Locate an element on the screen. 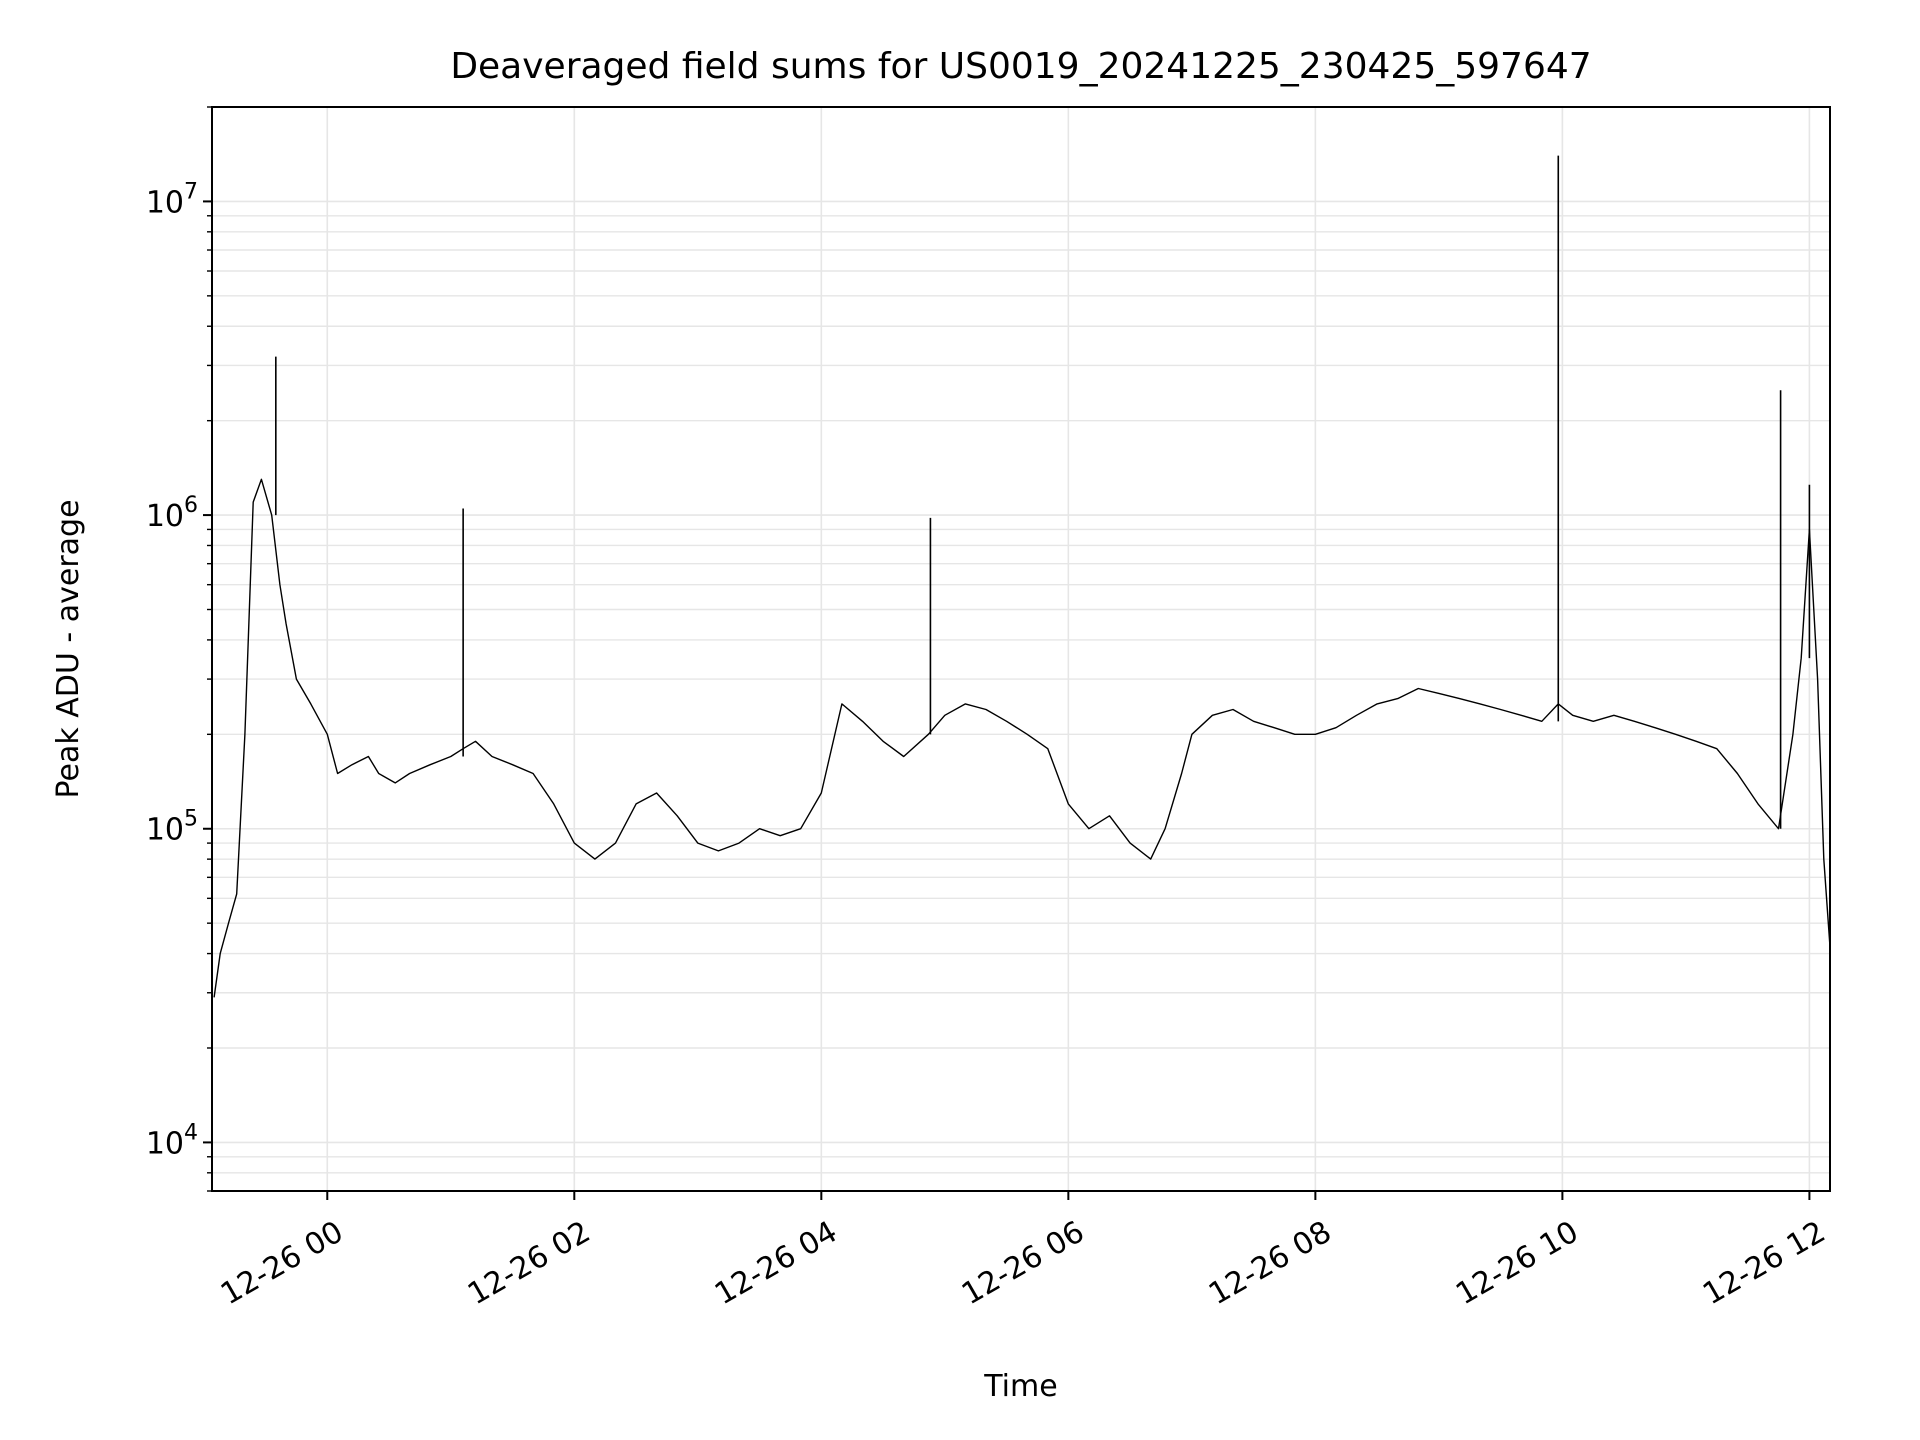 Image resolution: width=1920 pixels, height=1440 pixels. y-tick-label: 10⁵ is located at coordinates (172, 827).